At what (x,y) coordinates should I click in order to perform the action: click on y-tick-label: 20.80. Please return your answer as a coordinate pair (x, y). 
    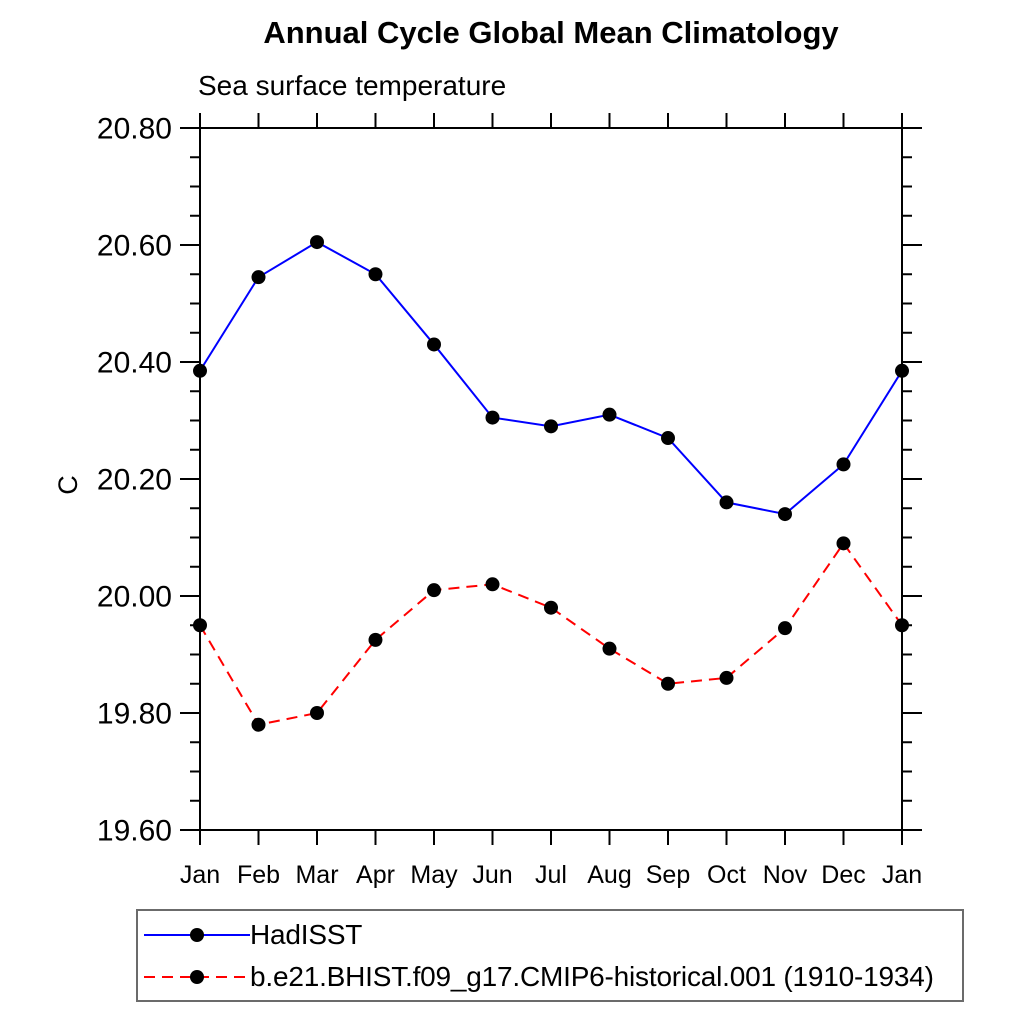
    Looking at the image, I should click on (134, 129).